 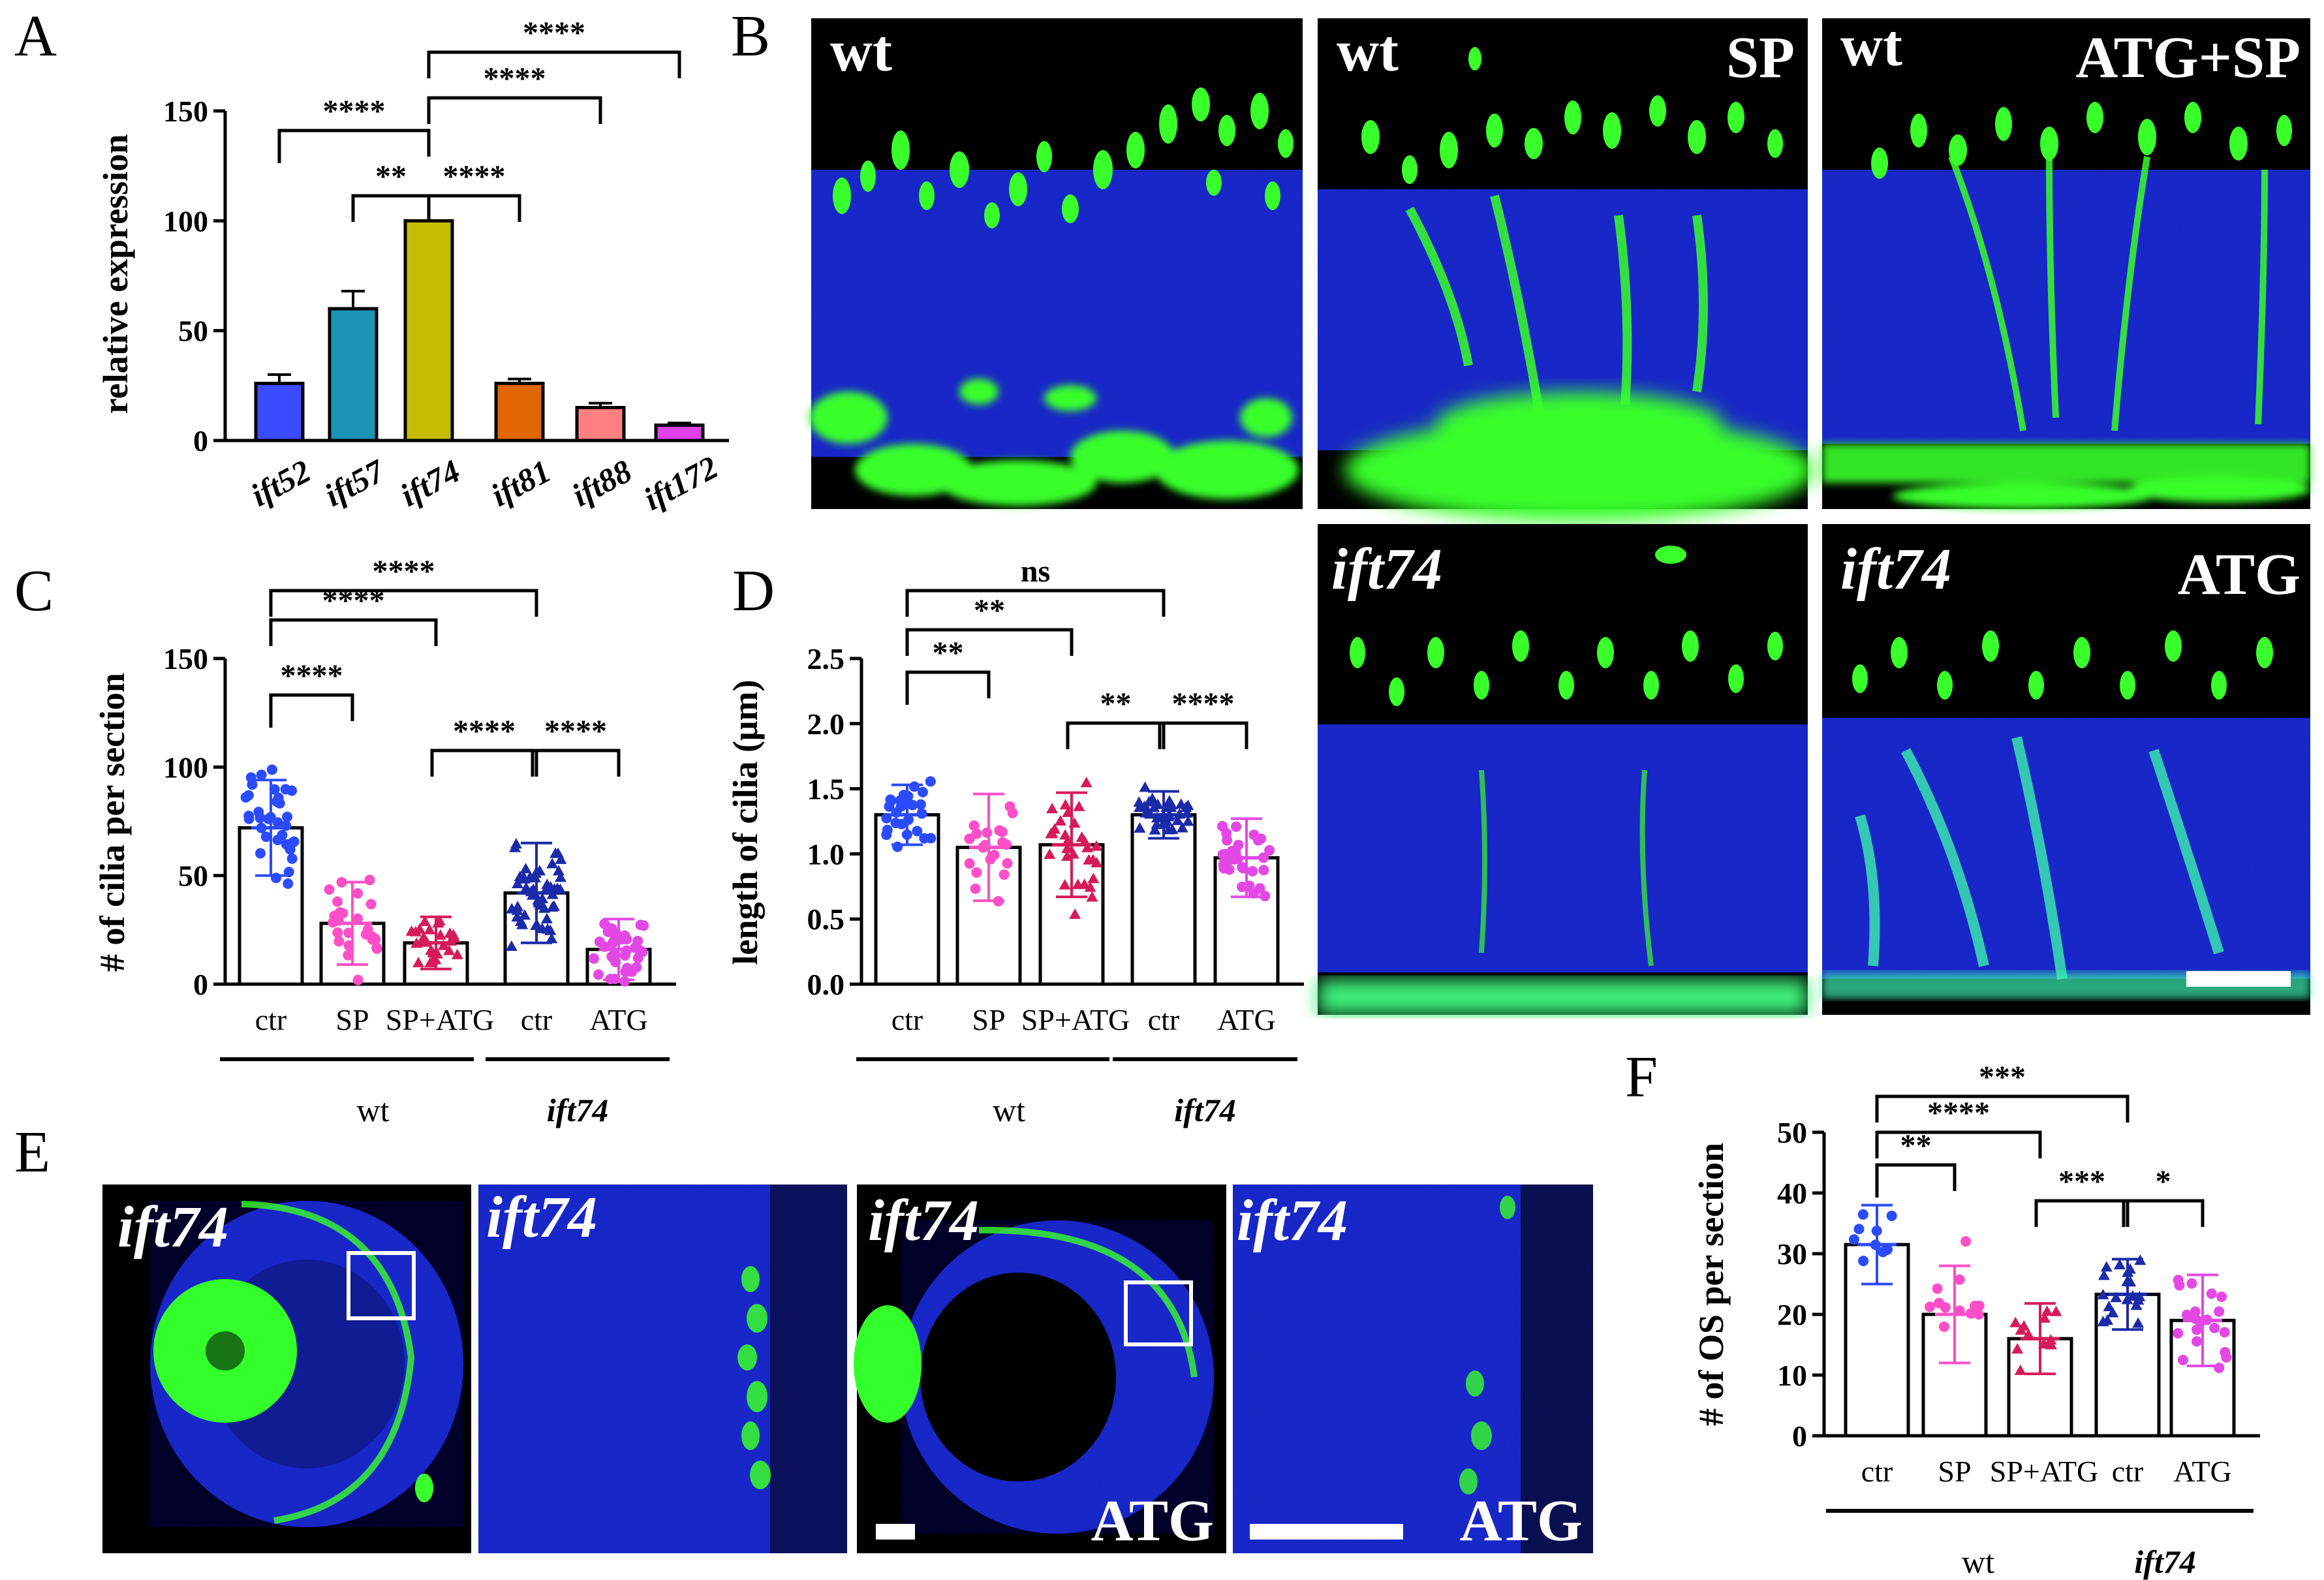 I want to click on label-ift74: ift74, so click(x=172, y=1227).